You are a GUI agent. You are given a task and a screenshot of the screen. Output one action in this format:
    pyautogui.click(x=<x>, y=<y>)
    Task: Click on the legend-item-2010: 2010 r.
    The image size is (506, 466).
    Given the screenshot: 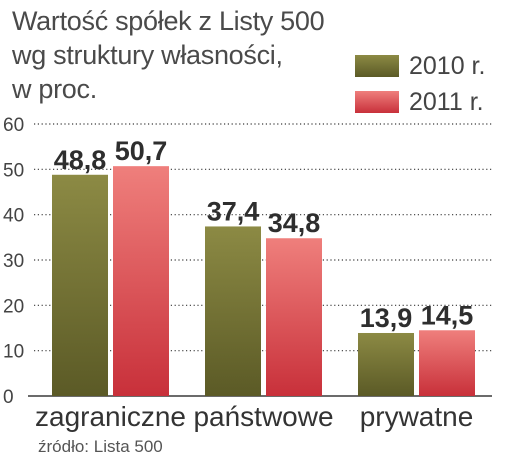 What is the action you would take?
    pyautogui.click(x=420, y=66)
    